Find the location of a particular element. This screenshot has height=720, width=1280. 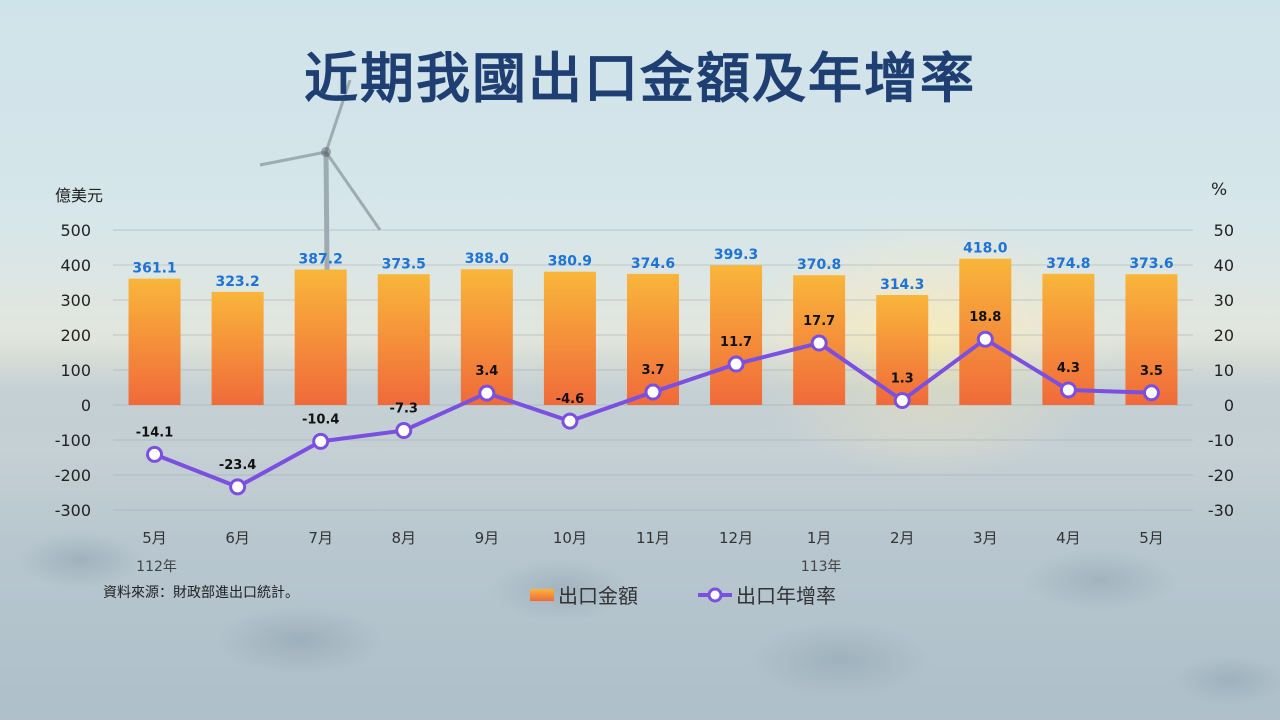

x-axis-tick-label: 8月 is located at coordinates (403, 538).